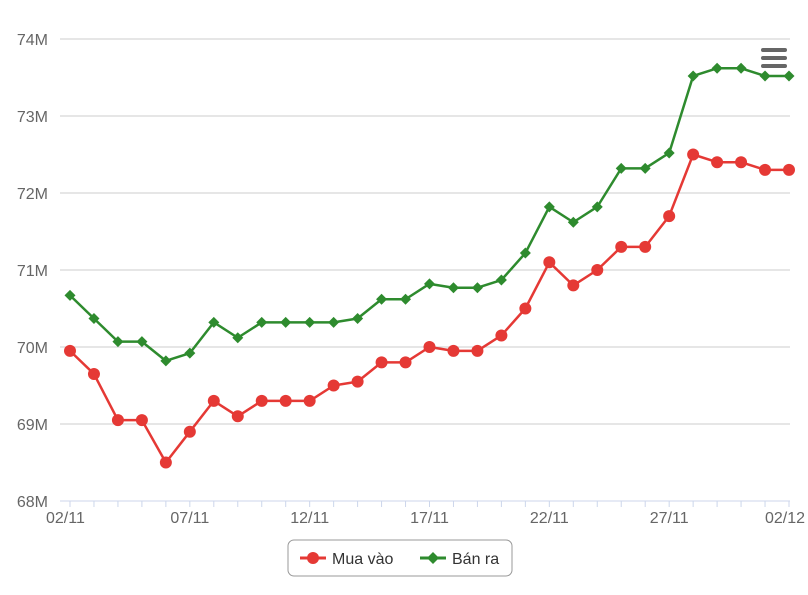  What do you see at coordinates (785, 518) in the screenshot?
I see `x-tick-label: 02/12` at bounding box center [785, 518].